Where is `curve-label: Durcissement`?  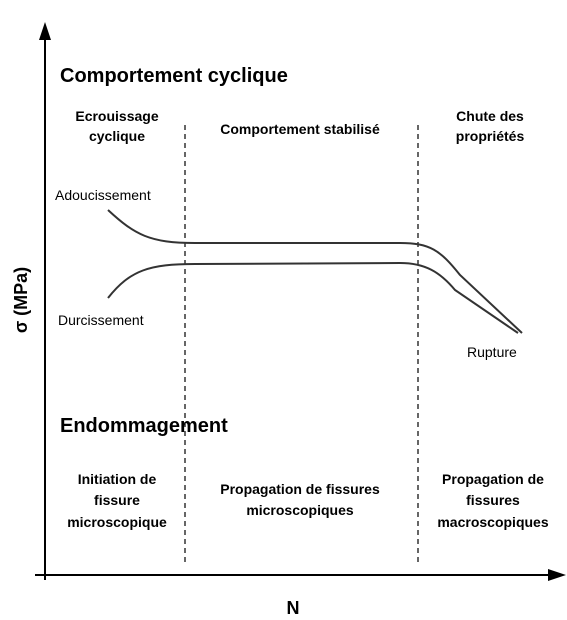 curve-label: Durcissement is located at coordinates (101, 320).